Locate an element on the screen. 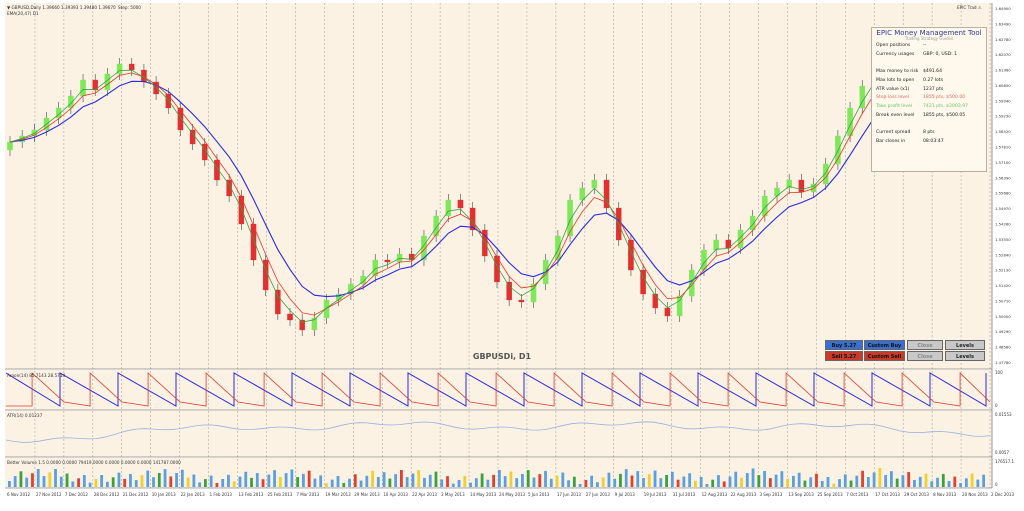 The image size is (1024, 511). custom-buy-button: Custom Buy is located at coordinates (884, 345).